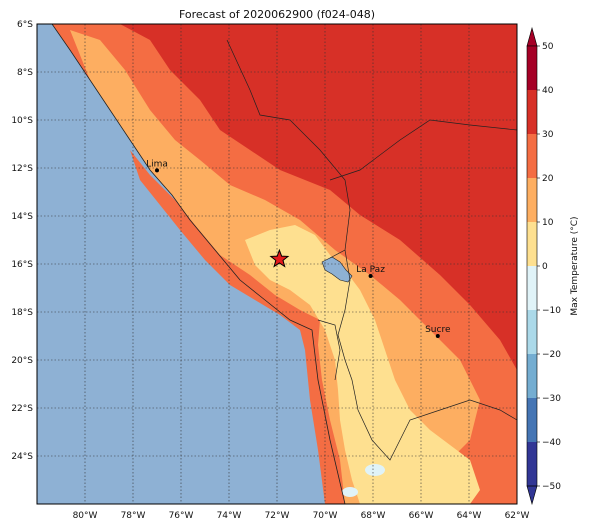 The width and height of the screenshot is (591, 529). I want to click on colorbar-tick-label: 30, so click(548, 135).